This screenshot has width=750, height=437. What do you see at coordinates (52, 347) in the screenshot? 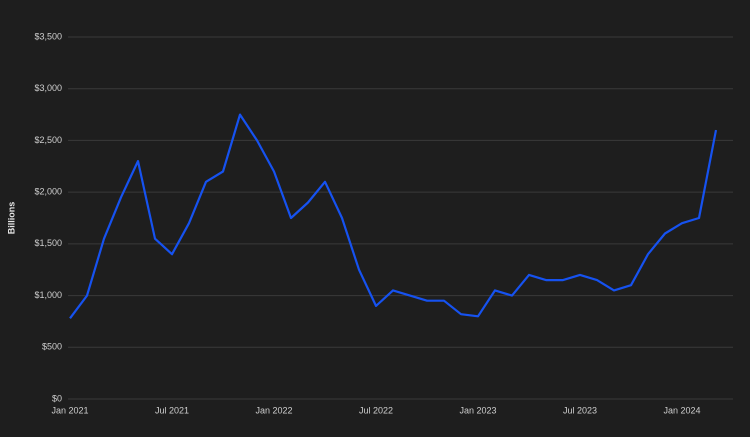
I see `y-tick-label: $500` at bounding box center [52, 347].